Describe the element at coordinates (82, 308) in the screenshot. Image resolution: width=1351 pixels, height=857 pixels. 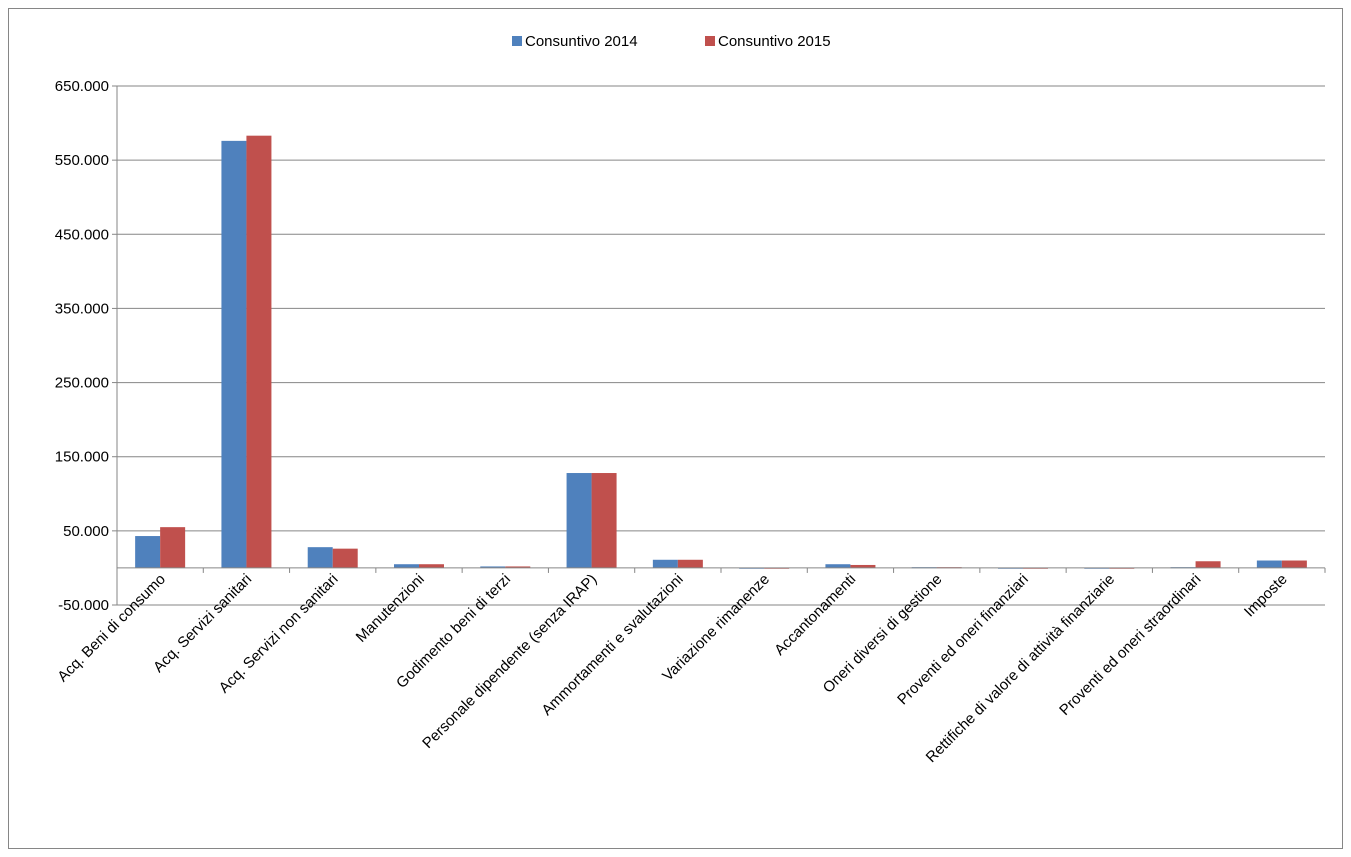
I see `y-tick-label: 350.000` at that location.